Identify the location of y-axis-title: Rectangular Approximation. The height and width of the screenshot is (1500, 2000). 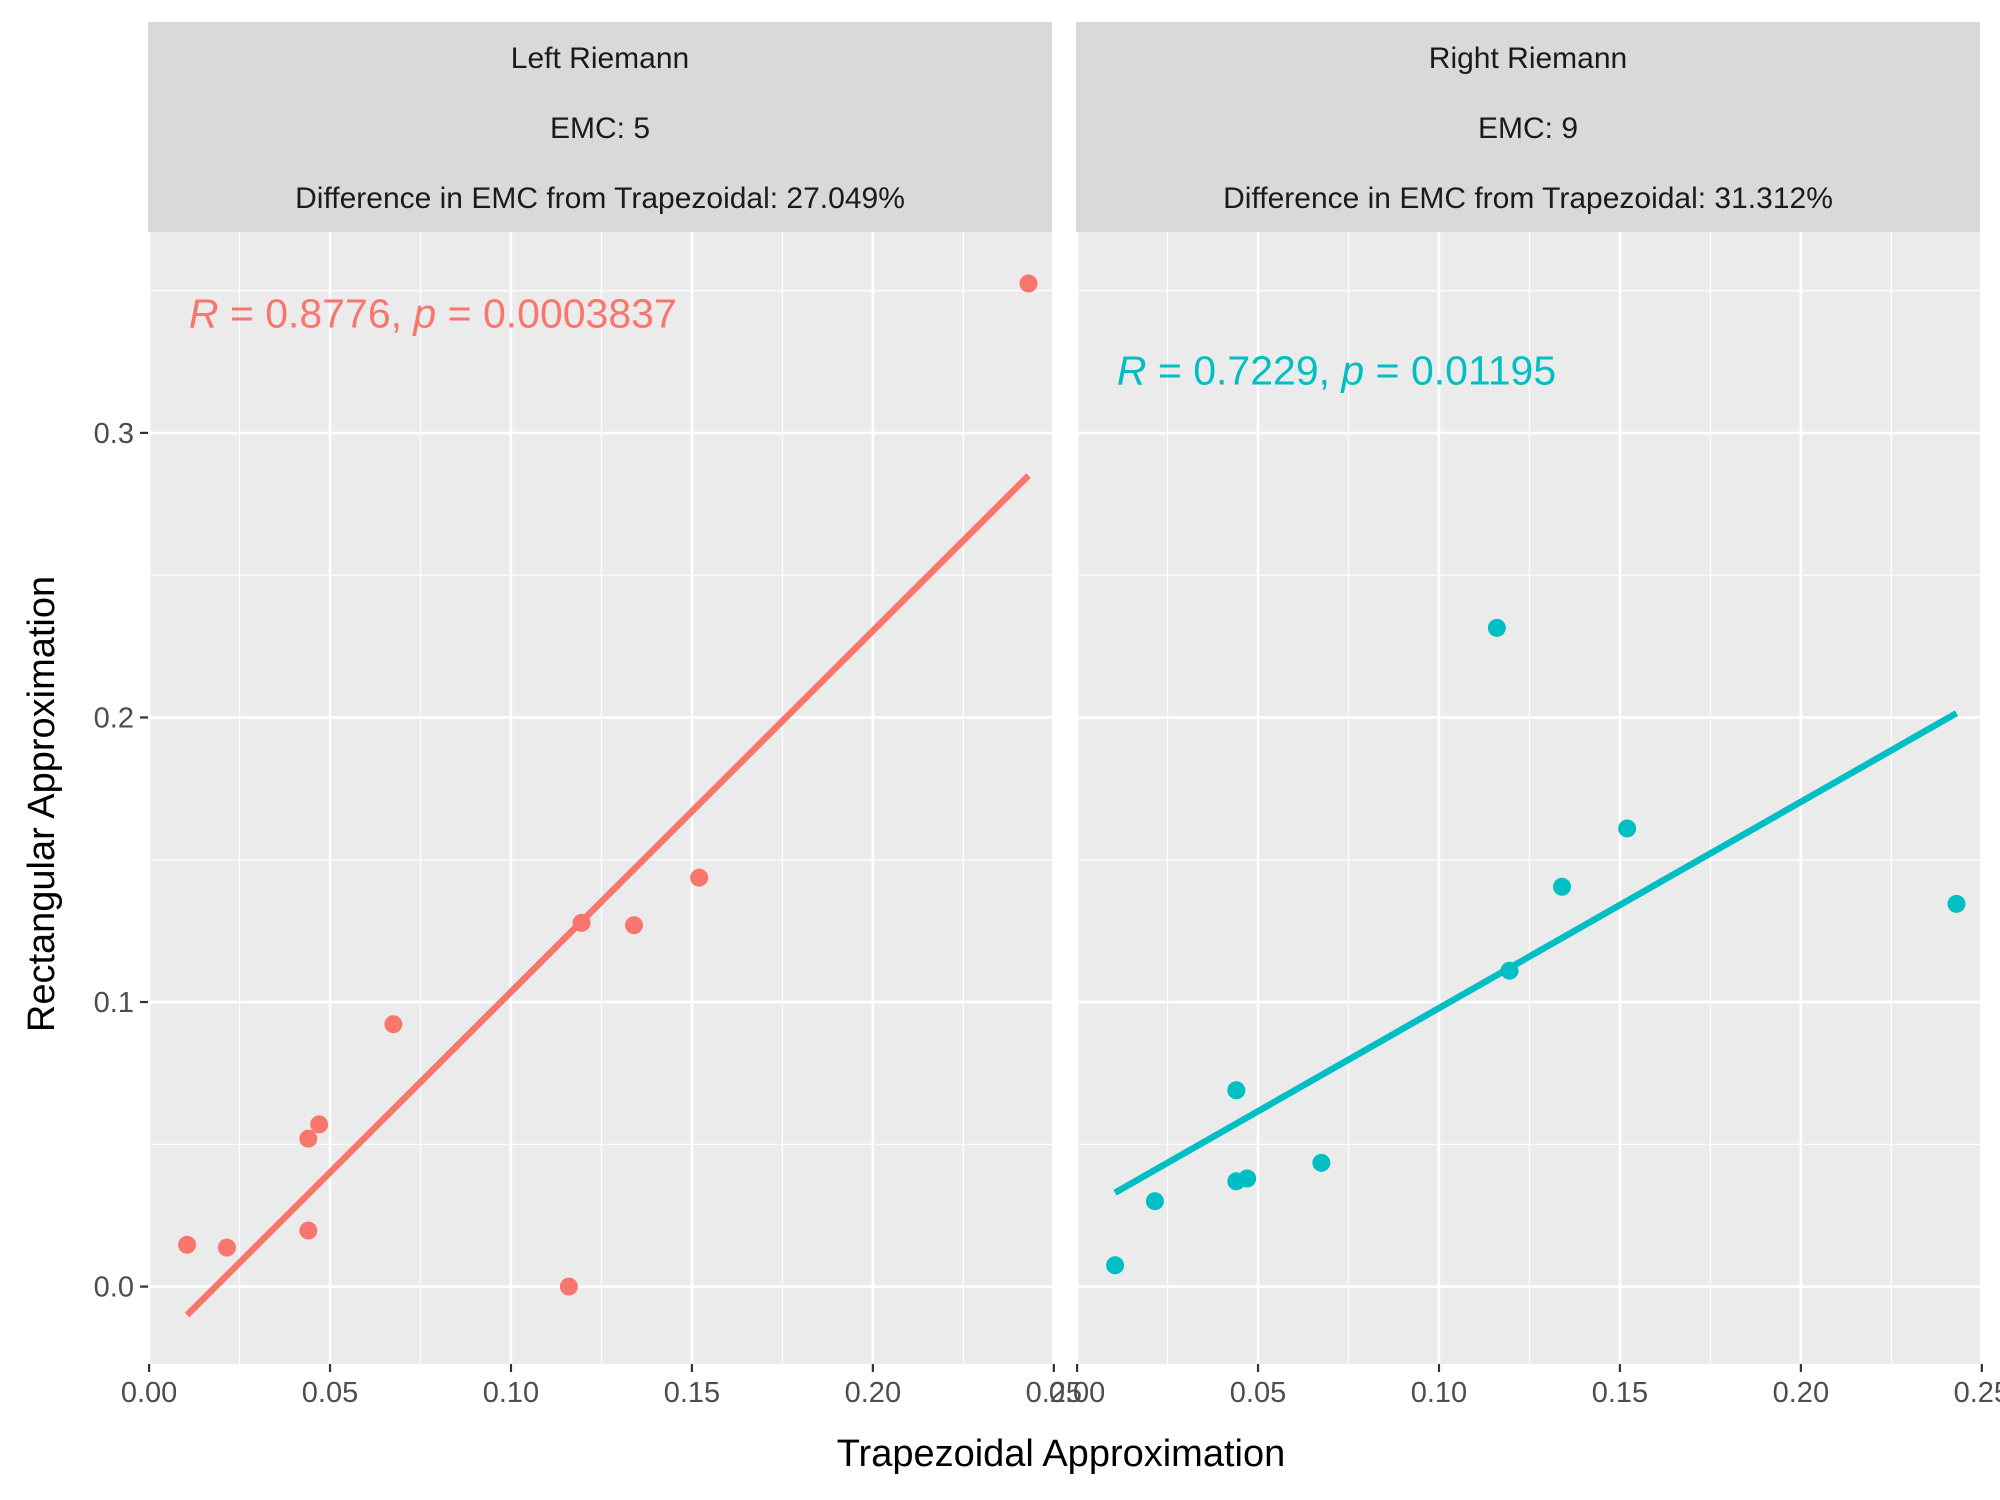
(42, 804).